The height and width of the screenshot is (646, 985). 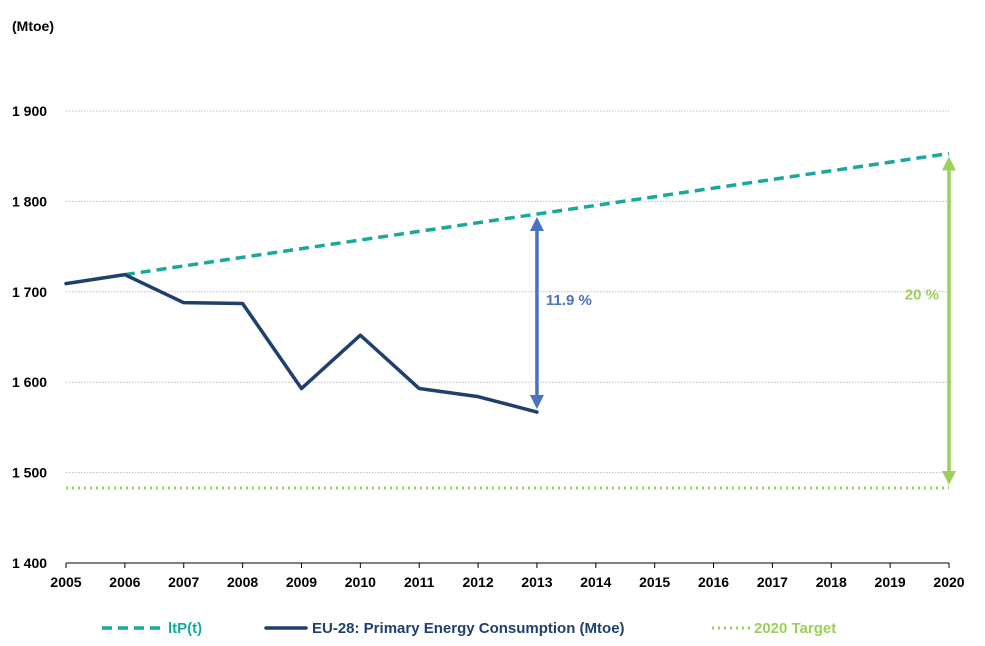 What do you see at coordinates (29, 111) in the screenshot?
I see `y-tick-label: 1 900` at bounding box center [29, 111].